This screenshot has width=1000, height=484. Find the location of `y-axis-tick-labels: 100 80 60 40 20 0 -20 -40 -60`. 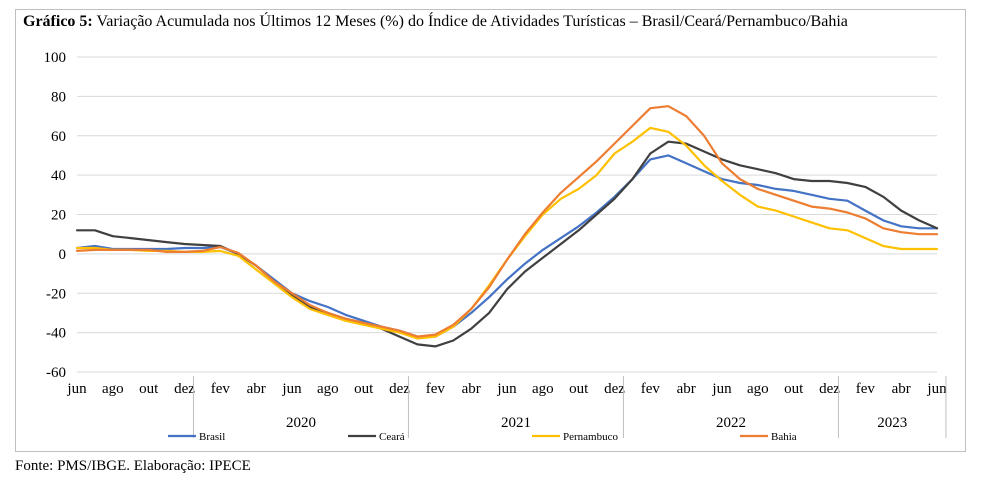

y-axis-tick-labels: 100 80 60 40 20 0 -20 -40 -60 is located at coordinates (55, 215).